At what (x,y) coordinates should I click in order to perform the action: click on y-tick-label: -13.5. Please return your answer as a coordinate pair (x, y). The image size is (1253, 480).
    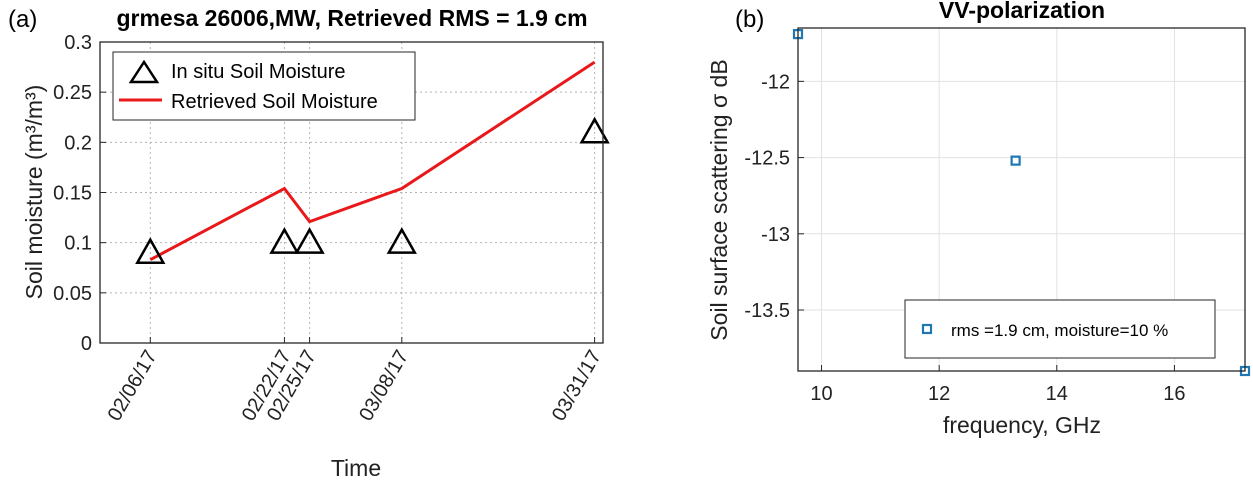
    Looking at the image, I should click on (767, 311).